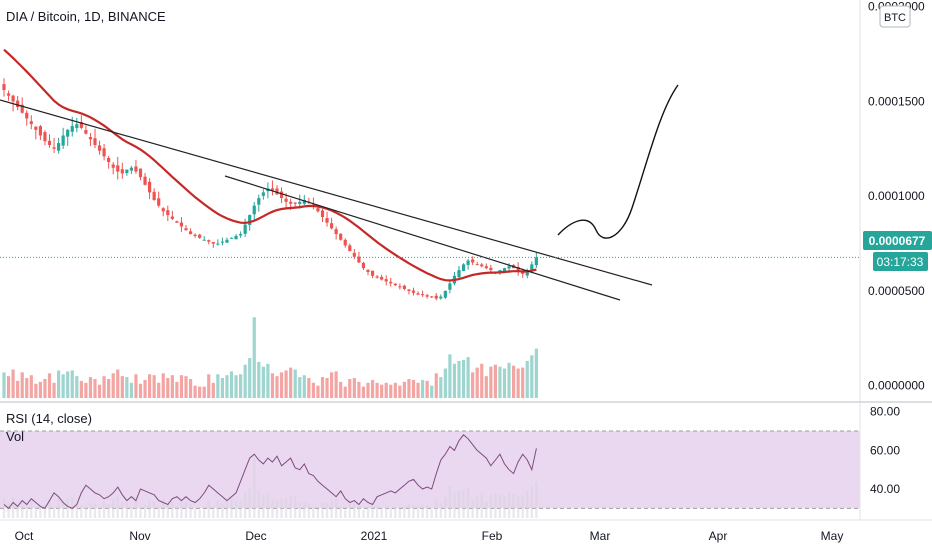 The width and height of the screenshot is (932, 550). I want to click on currency-button, so click(895, 16).